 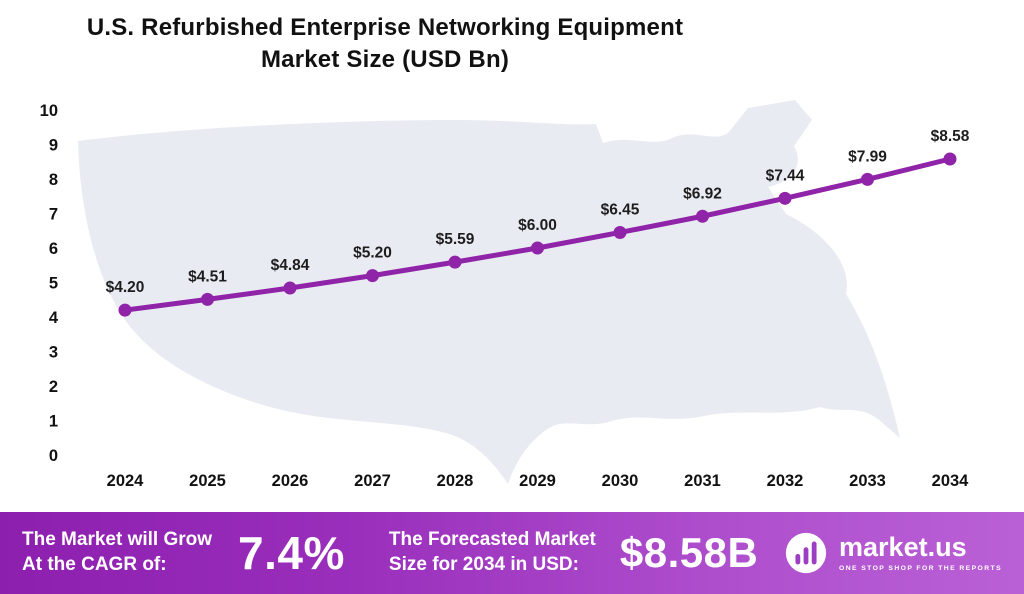 I want to click on y-tick-label: 2, so click(x=53, y=387).